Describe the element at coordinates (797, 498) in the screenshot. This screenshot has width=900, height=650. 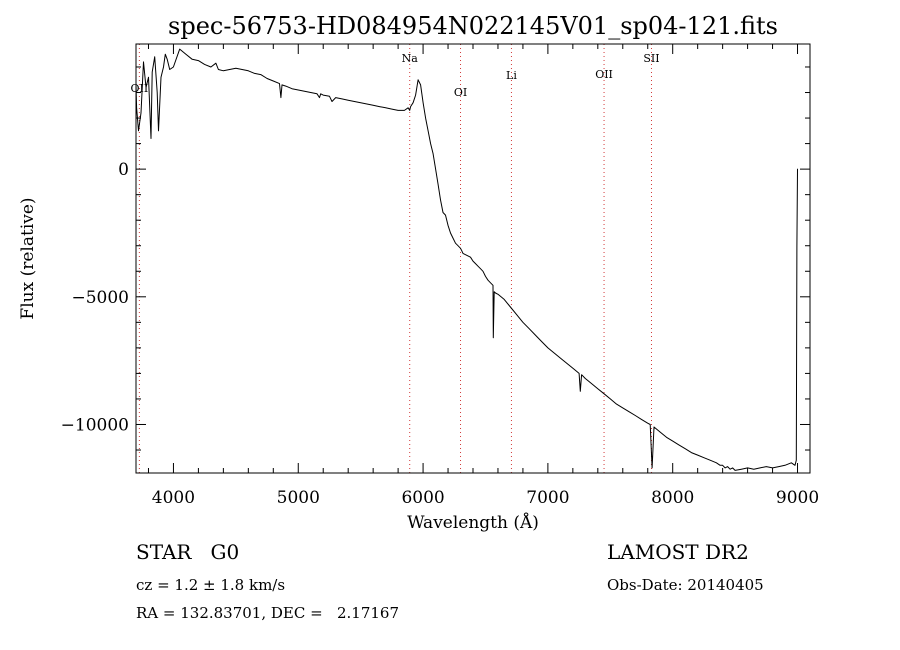
I see `x-tick-label: 9000` at that location.